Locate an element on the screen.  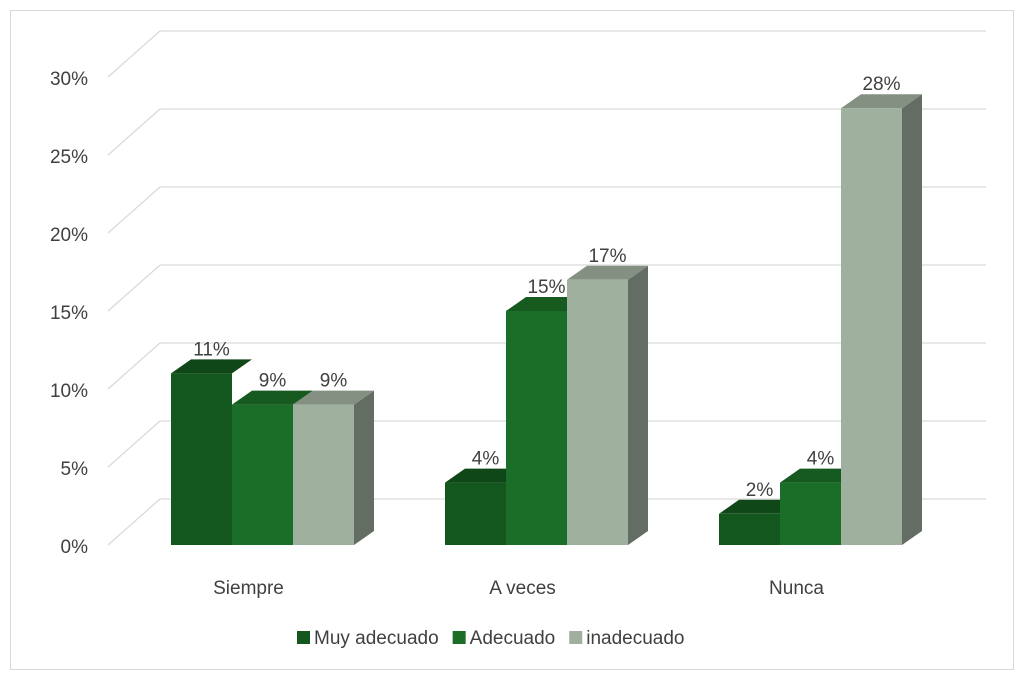
y-tick-label: 20% is located at coordinates (69, 235).